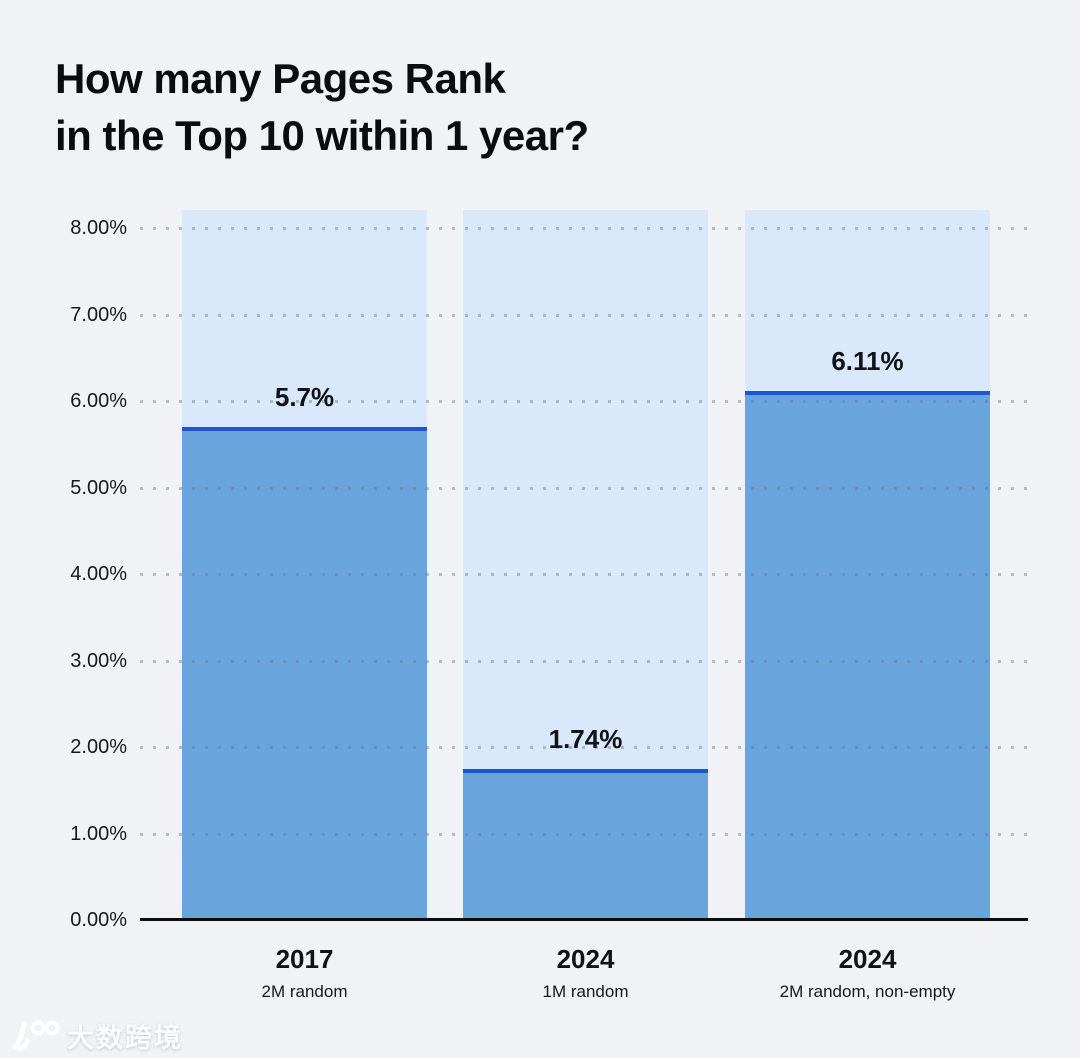 This screenshot has height=1058, width=1080. What do you see at coordinates (585, 991) in the screenshot?
I see `x-axis-category-sublabel: 1M random` at bounding box center [585, 991].